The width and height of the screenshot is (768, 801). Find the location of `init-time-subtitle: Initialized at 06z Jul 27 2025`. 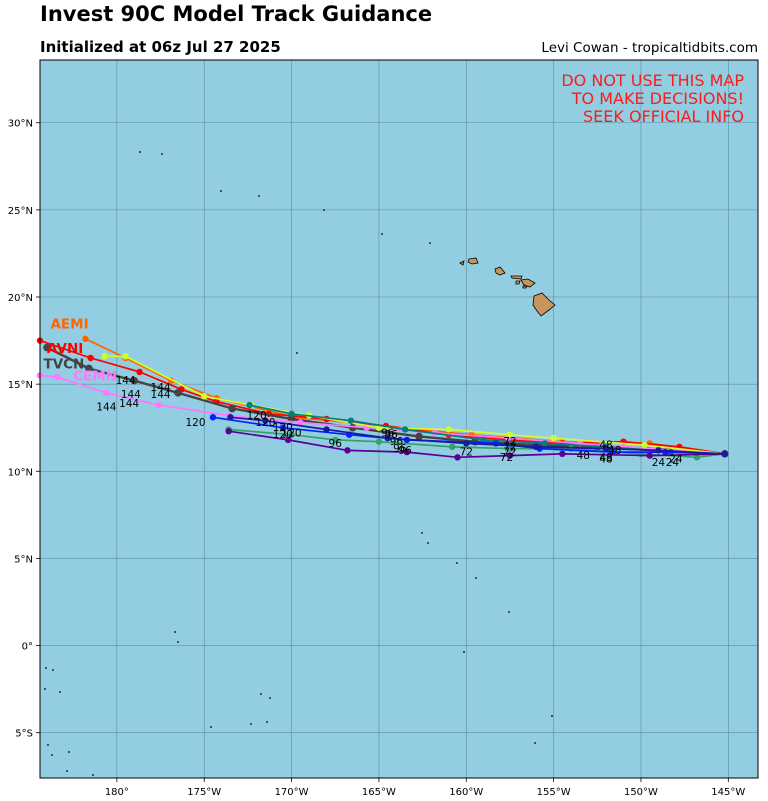

init-time-subtitle: Initialized at 06z Jul 27 2025 is located at coordinates (160, 47).